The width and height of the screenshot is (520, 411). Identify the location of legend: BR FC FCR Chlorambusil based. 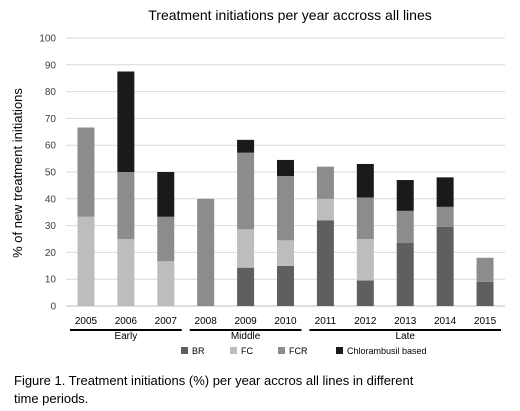
(304, 351).